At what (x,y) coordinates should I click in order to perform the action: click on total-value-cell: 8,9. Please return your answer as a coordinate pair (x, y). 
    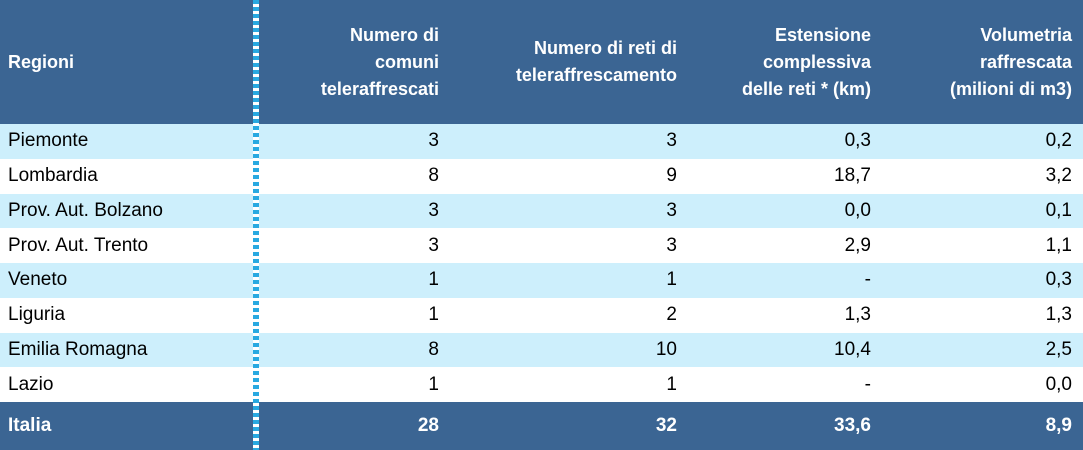
    Looking at the image, I should click on (1058, 425).